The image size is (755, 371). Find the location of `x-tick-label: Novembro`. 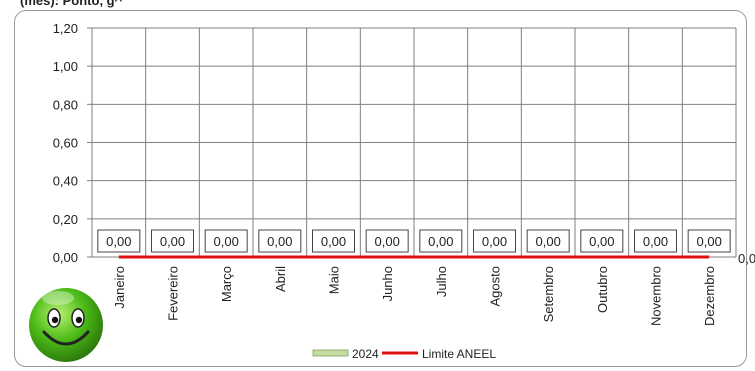

x-tick-label: Novembro is located at coordinates (656, 296).